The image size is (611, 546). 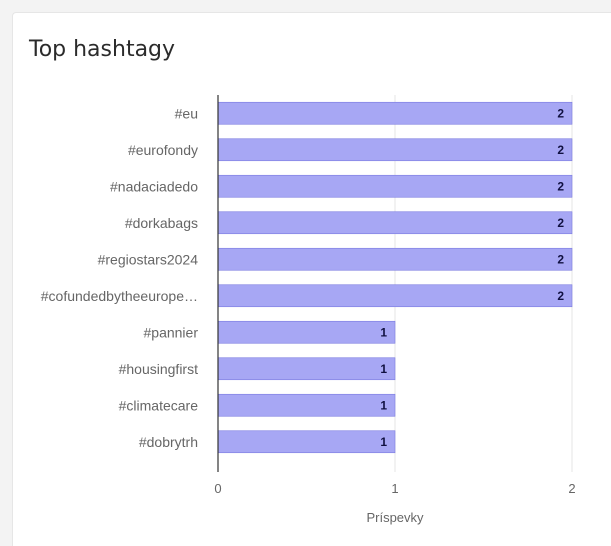 I want to click on x-tick-label: 0, so click(x=217, y=488).